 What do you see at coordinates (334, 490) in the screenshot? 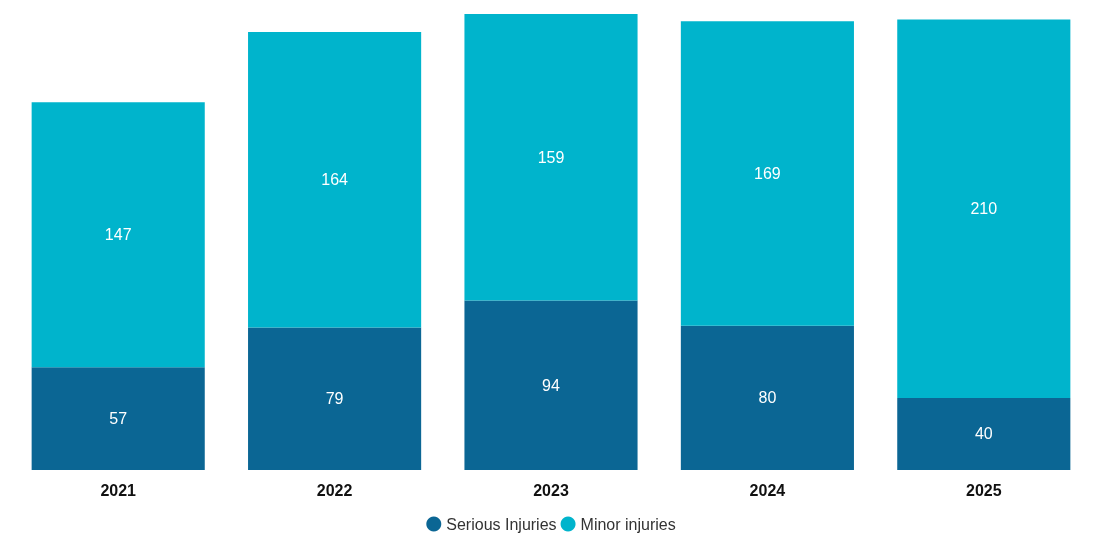
I see `x-tick-label: 2022` at bounding box center [334, 490].